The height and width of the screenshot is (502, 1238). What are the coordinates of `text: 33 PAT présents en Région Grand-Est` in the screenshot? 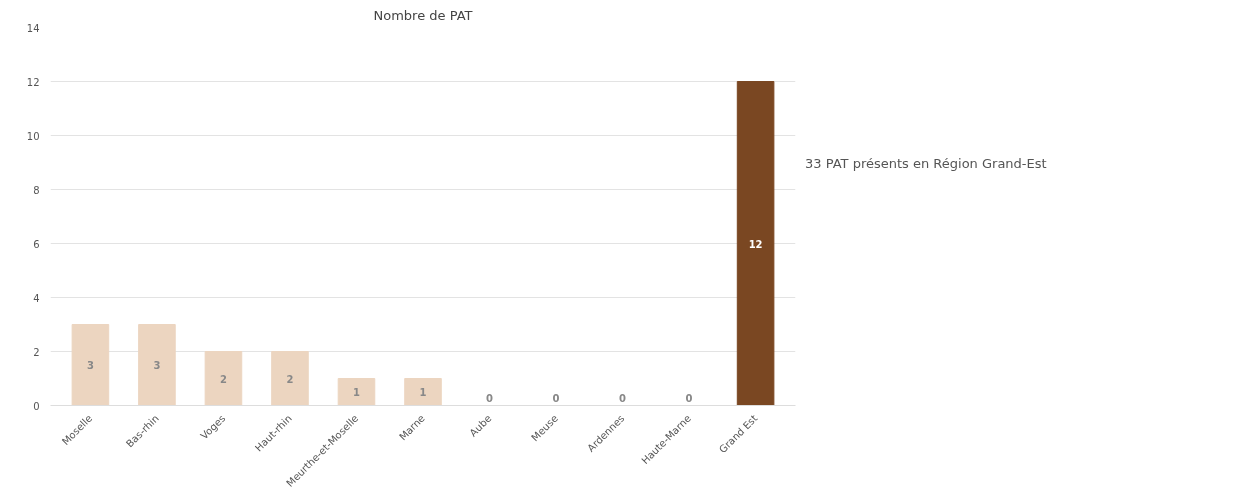 It's located at (926, 164).